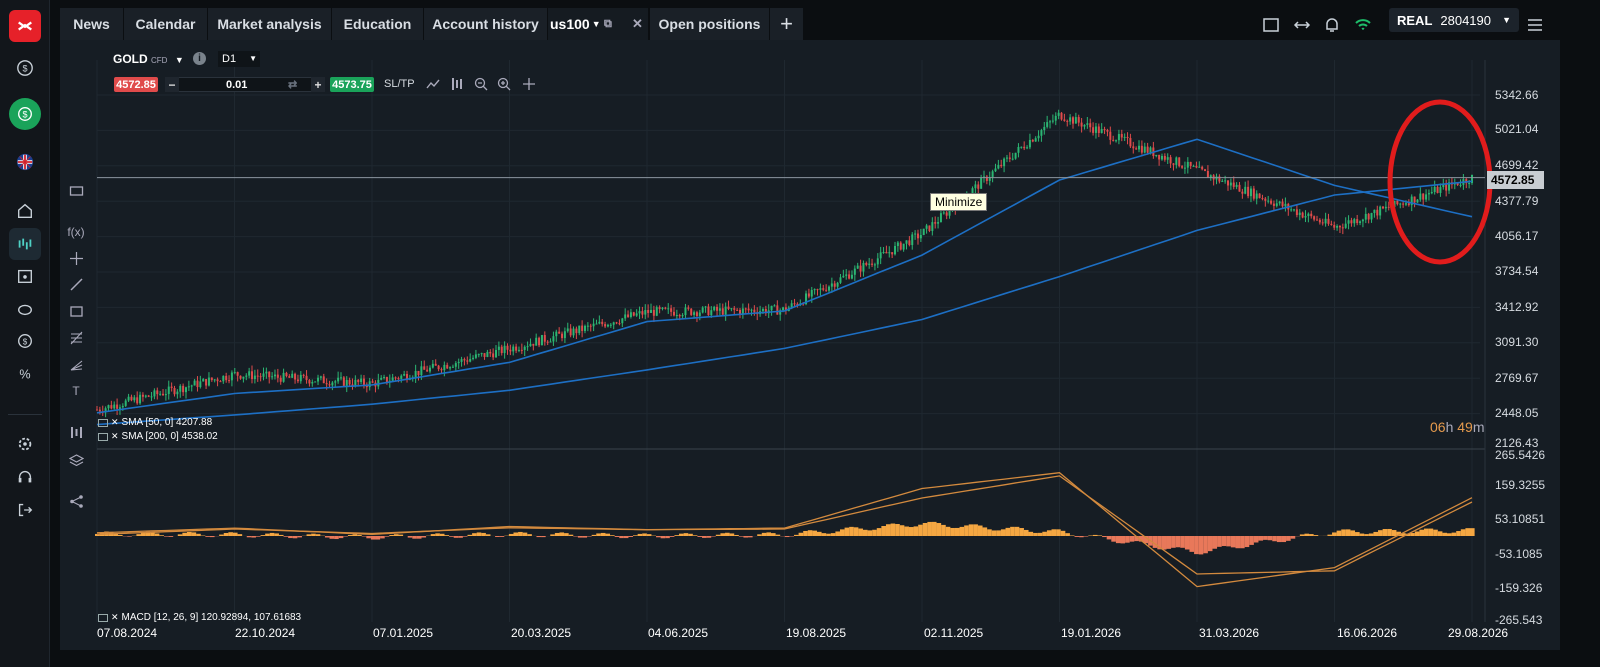 This screenshot has height=667, width=1600. What do you see at coordinates (352, 84) in the screenshot?
I see `buy-price-button: 4573.75` at bounding box center [352, 84].